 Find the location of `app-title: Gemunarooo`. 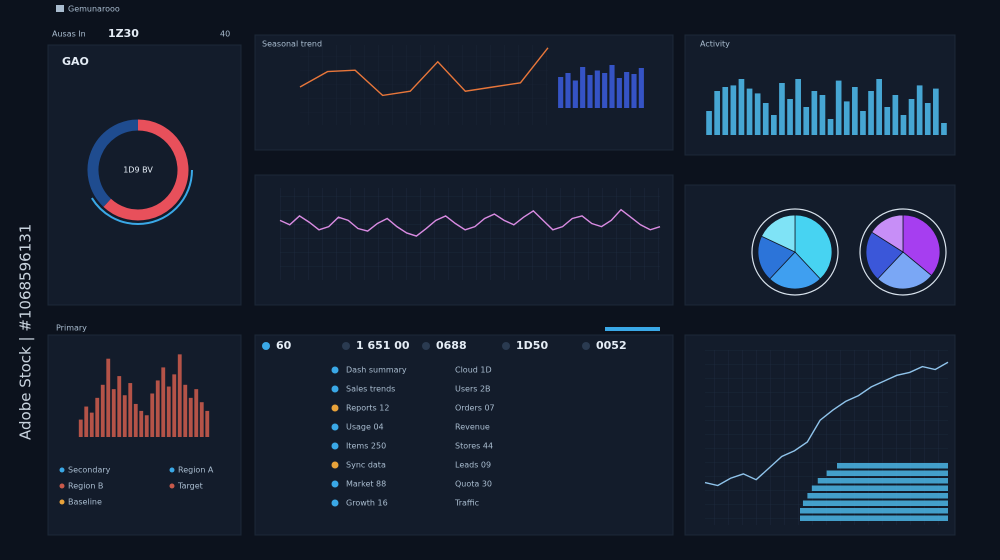

app-title: Gemunarooo is located at coordinates (94, 9).